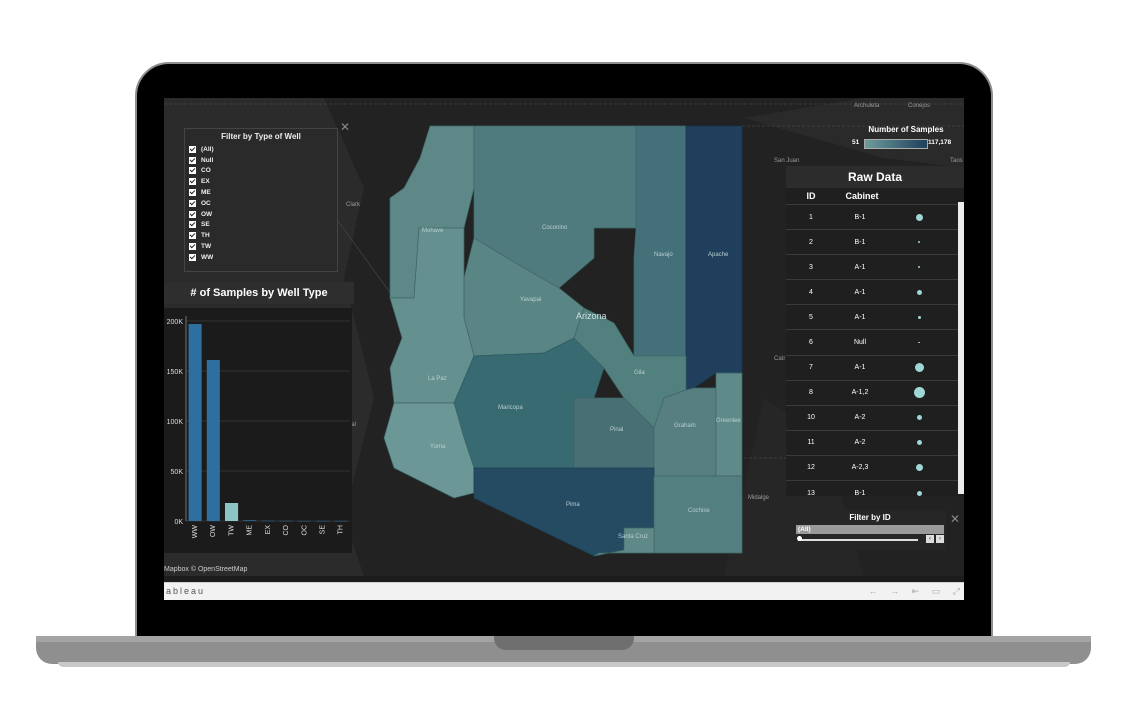  Describe the element at coordinates (961, 348) in the screenshot. I see `scrollbar` at that location.